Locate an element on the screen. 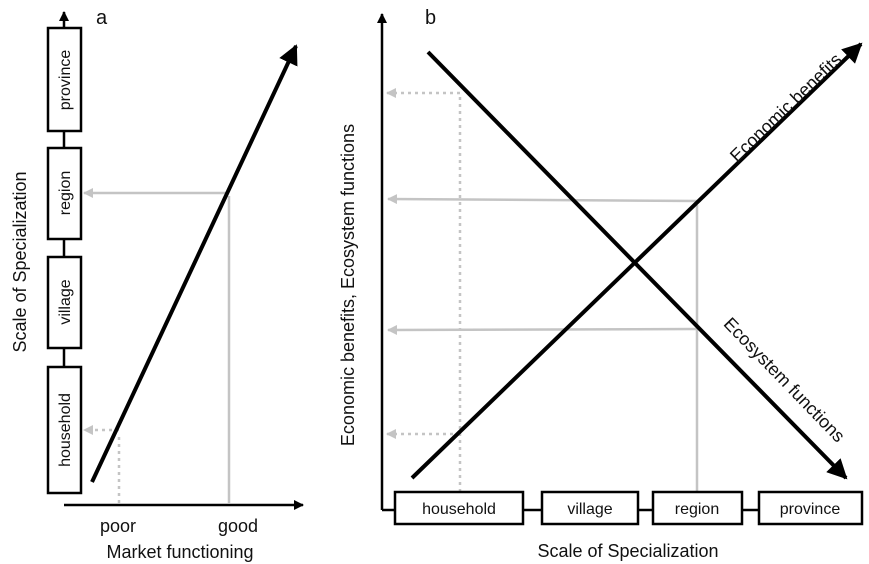 The width and height of the screenshot is (869, 564). panel-b-label-household: household is located at coordinates (459, 509).